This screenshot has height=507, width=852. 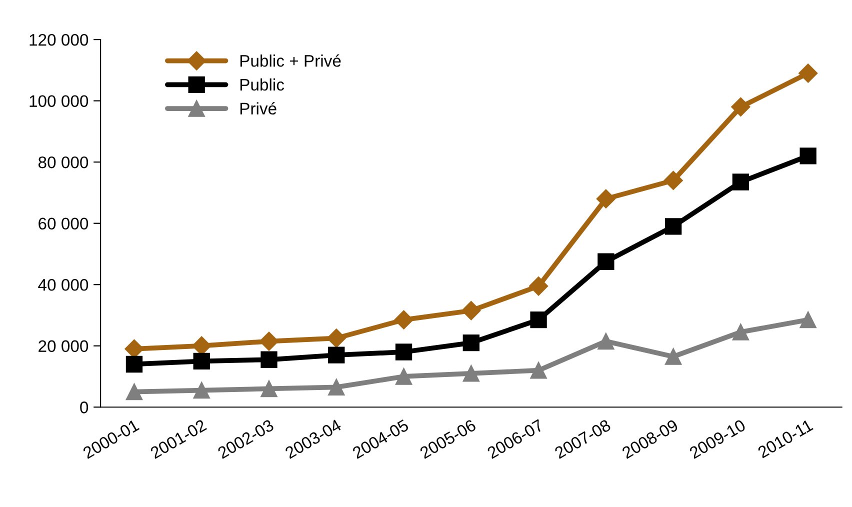 What do you see at coordinates (63, 284) in the screenshot?
I see `y-tick-label: 40 000` at bounding box center [63, 284].